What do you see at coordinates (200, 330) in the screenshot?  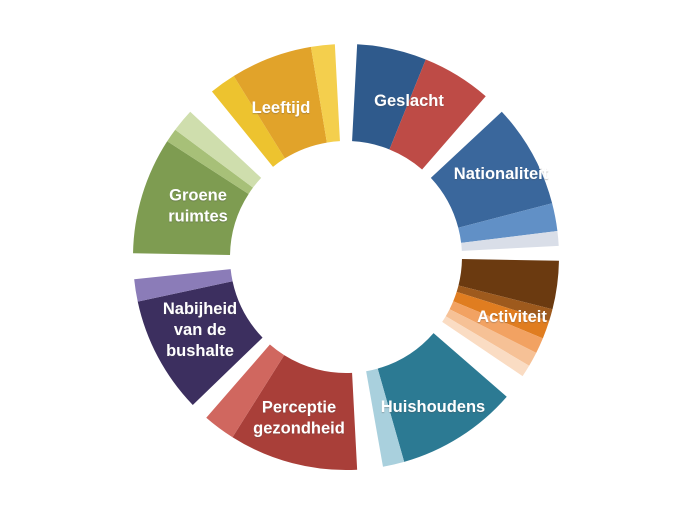 I see `label-nabijheid-van-de-bushalte: Nabijheid van de bushalte` at bounding box center [200, 330].